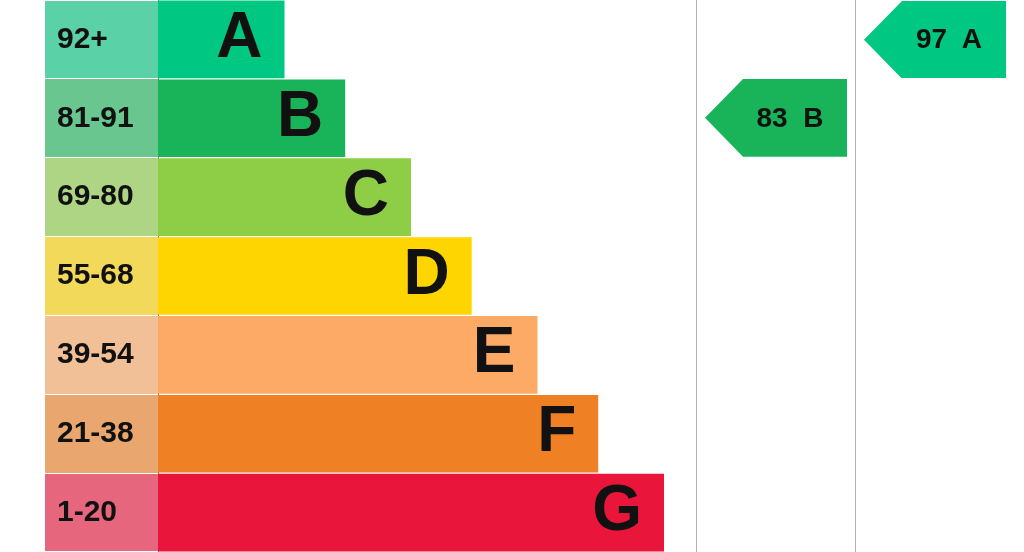 The height and width of the screenshot is (552, 1024). Describe the element at coordinates (96, 353) in the screenshot. I see `y-tick-label: 39-54` at that location.